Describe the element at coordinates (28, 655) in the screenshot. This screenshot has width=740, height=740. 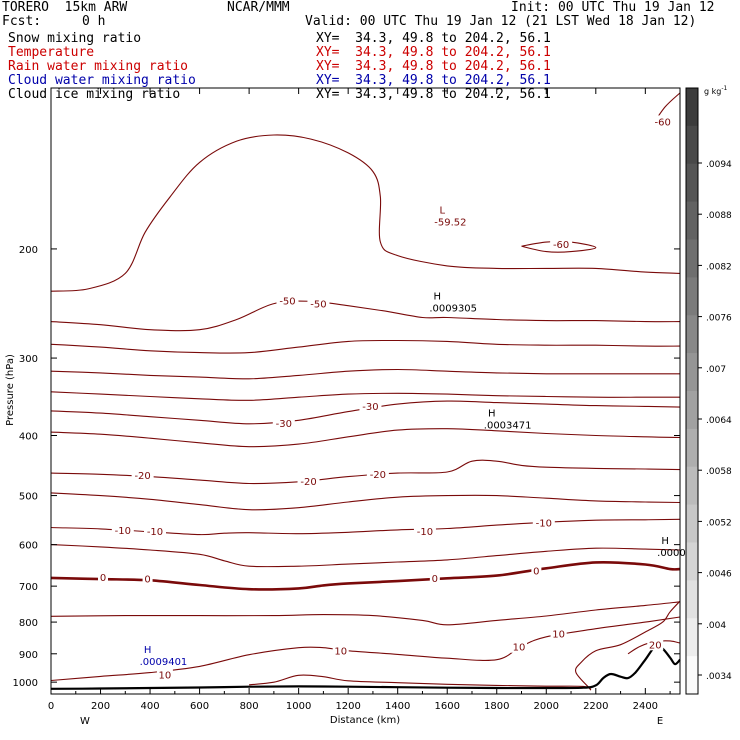
I see `y-tick-label: 900` at that location.